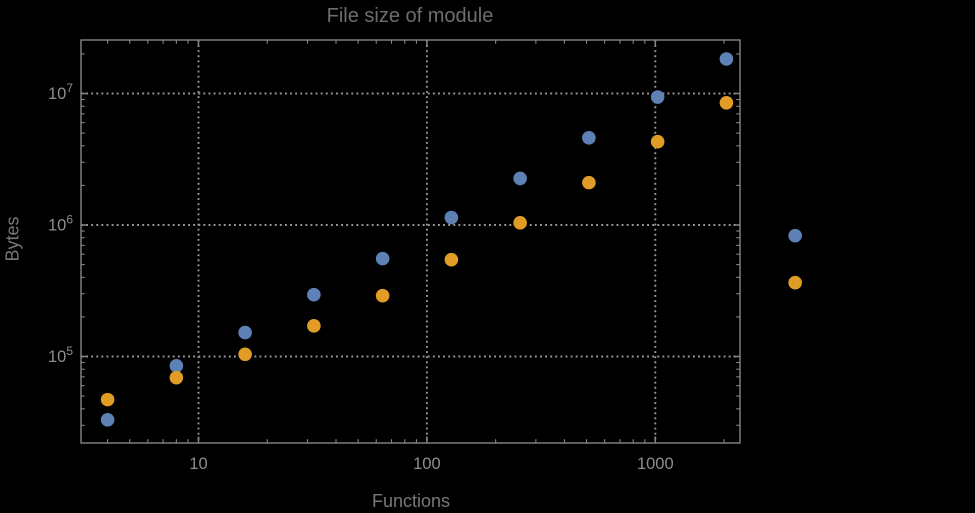 This screenshot has width=975, height=513. What do you see at coordinates (60, 224) in the screenshot?
I see `y-tick-label: 10⁶` at bounding box center [60, 224].